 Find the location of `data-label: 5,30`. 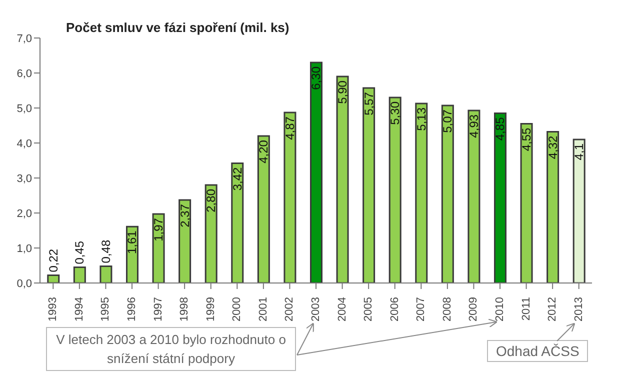

data-label: 5,30 is located at coordinates (395, 113).